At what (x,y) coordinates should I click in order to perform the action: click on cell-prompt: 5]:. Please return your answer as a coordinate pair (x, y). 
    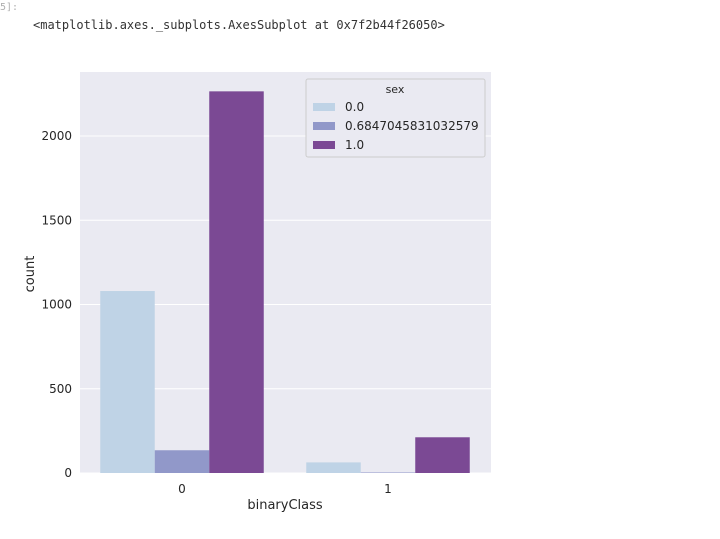
    Looking at the image, I should click on (9, 7).